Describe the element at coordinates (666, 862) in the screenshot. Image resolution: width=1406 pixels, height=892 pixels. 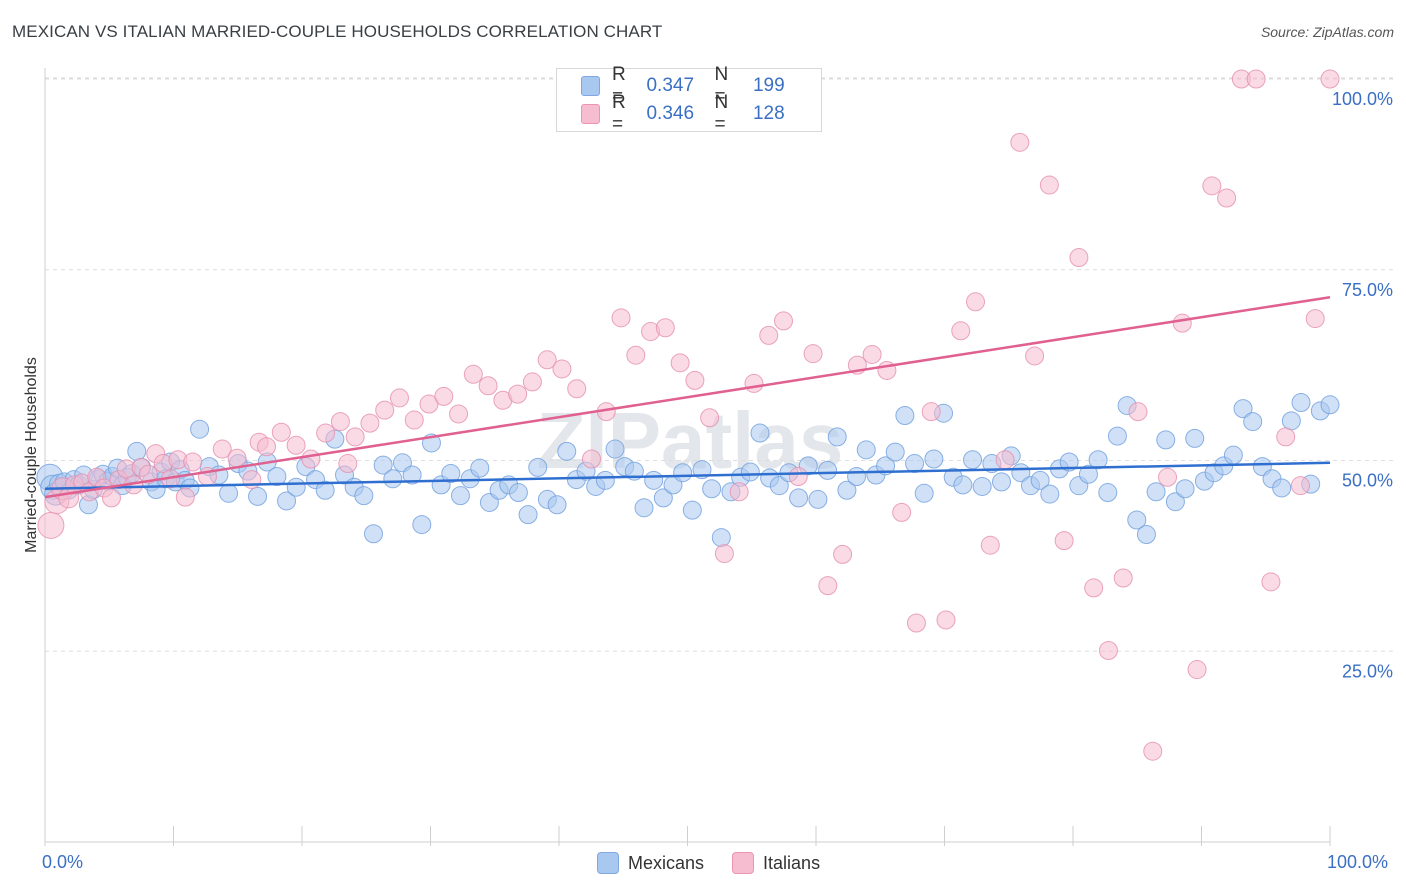
I see `legend-label-mexicans: Mexicans` at that location.